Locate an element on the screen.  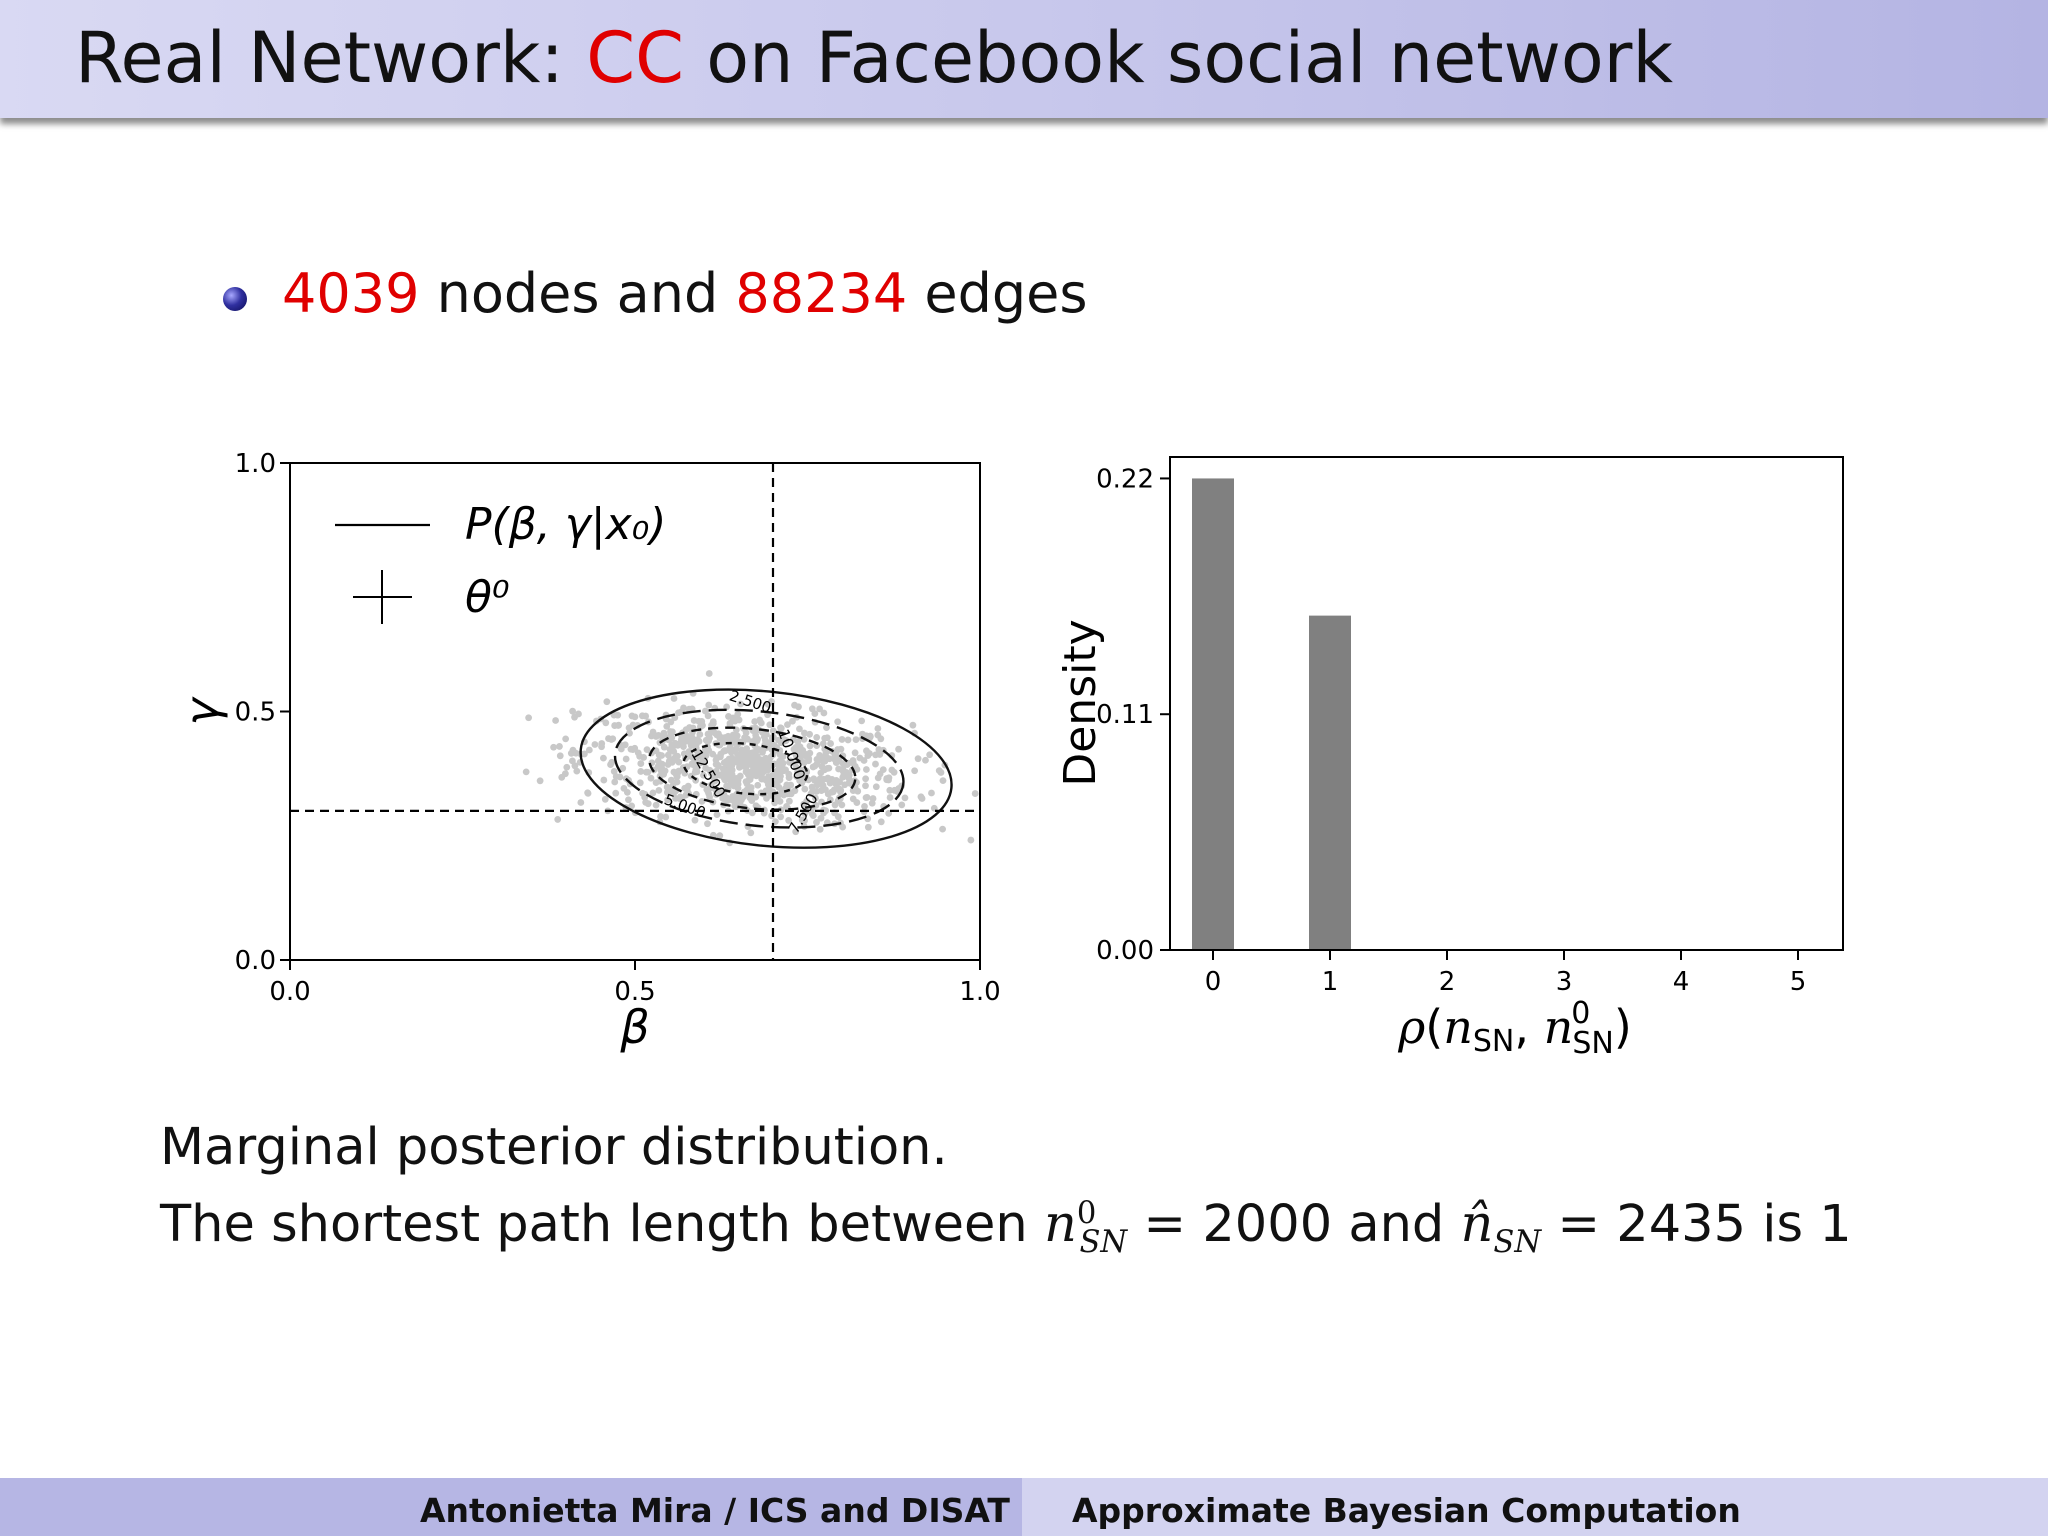
axes: 0.0 0.5 1.0 0.0 0.5 1.0 is located at coordinates (618, 728).